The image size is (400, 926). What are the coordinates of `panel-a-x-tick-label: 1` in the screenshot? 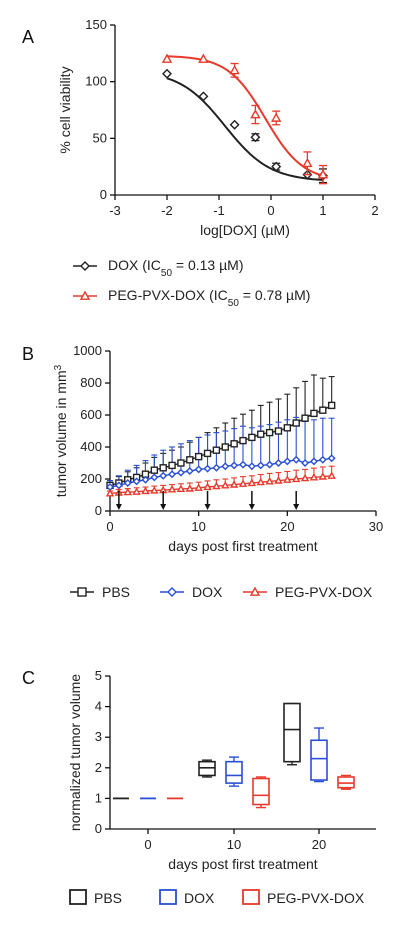 It's located at (322, 210).